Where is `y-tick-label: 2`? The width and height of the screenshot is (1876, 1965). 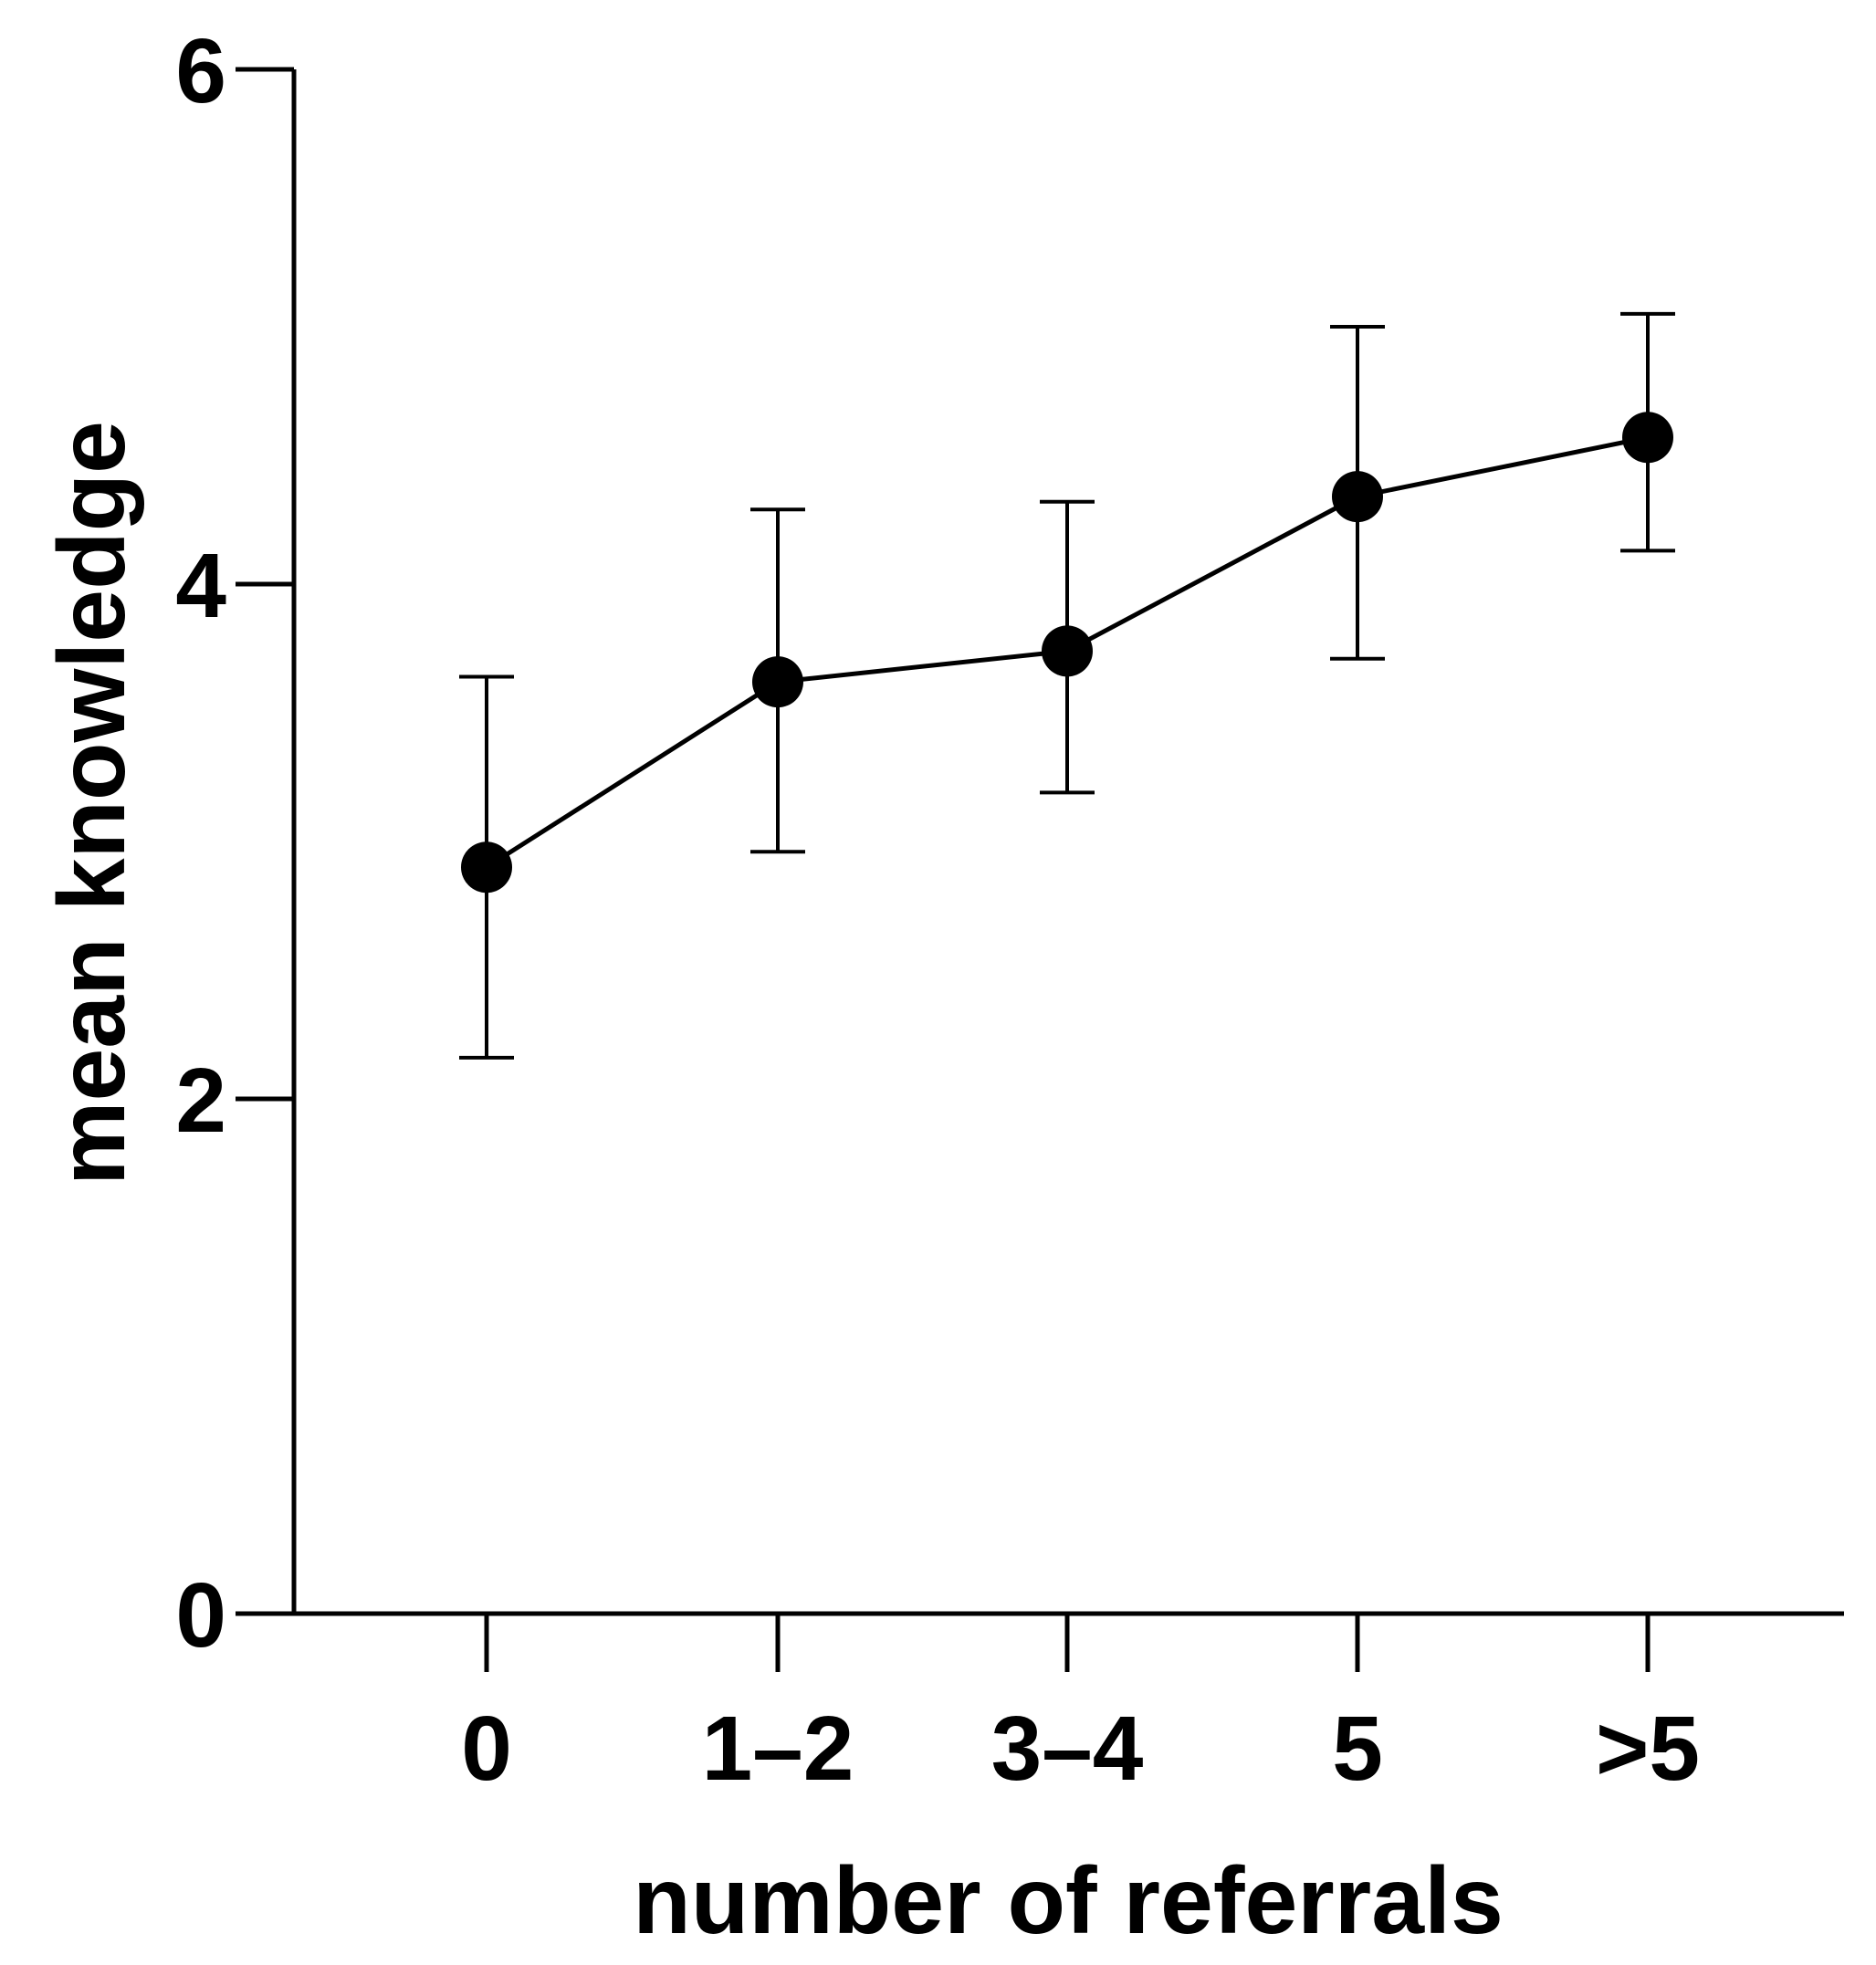
y-tick-label: 2 is located at coordinates (200, 1101).